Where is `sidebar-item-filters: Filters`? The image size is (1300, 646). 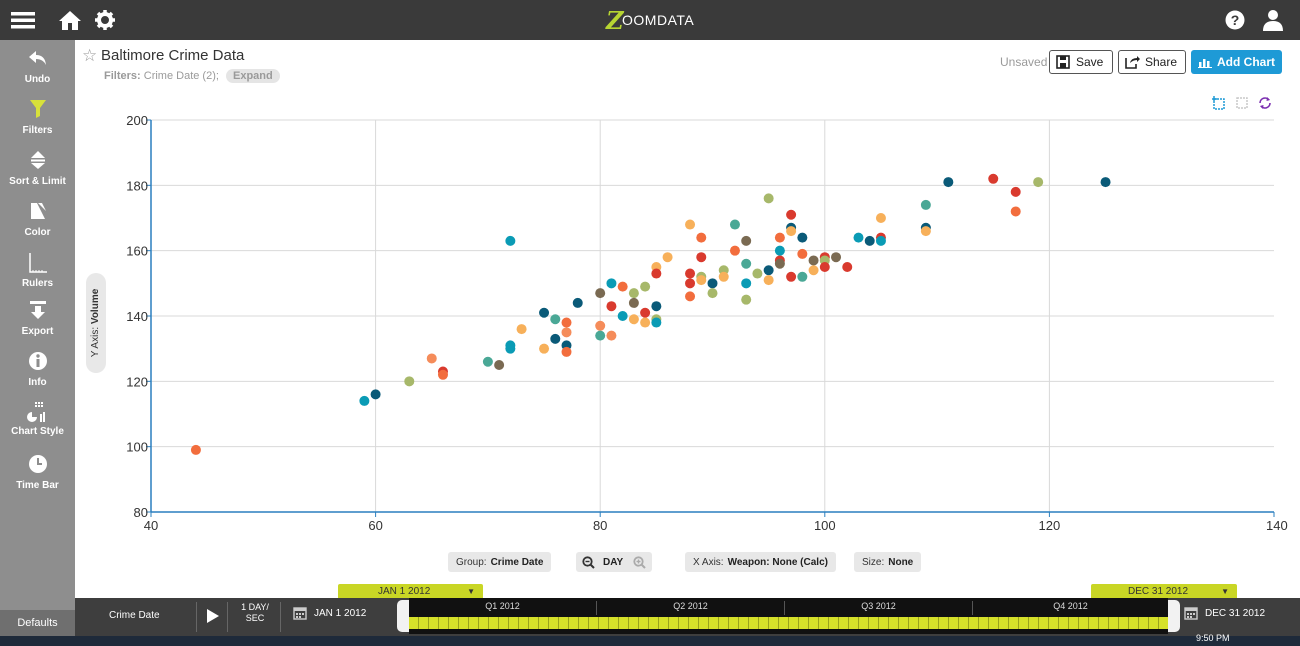
sidebar-item-filters: Filters is located at coordinates (37, 117).